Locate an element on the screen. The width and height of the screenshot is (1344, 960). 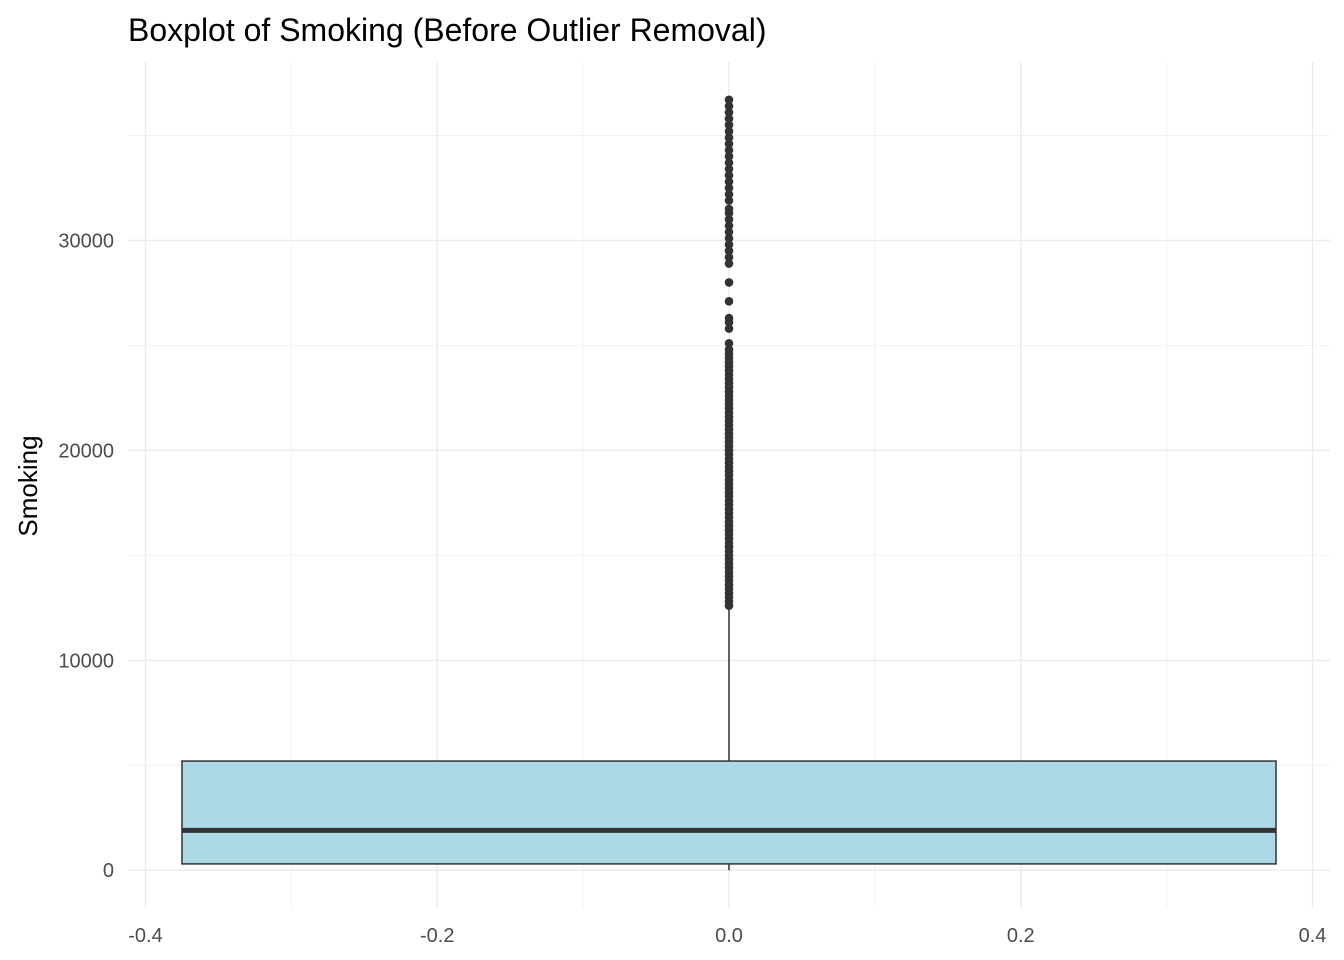
x-tick-label: 0.0 is located at coordinates (729, 936).